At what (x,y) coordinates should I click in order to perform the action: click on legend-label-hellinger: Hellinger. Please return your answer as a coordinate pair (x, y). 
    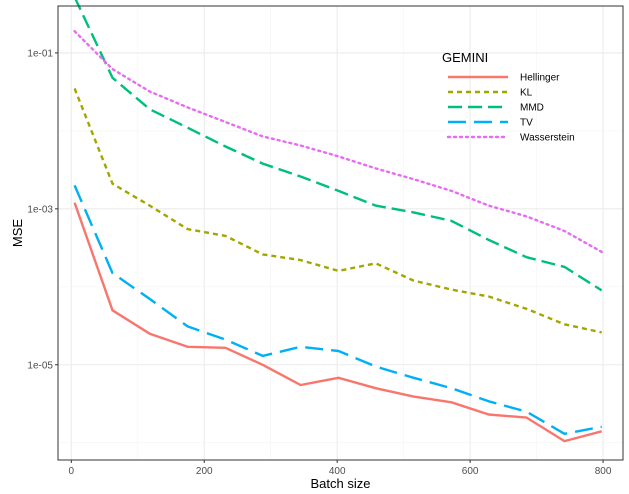
    Looking at the image, I should click on (540, 78).